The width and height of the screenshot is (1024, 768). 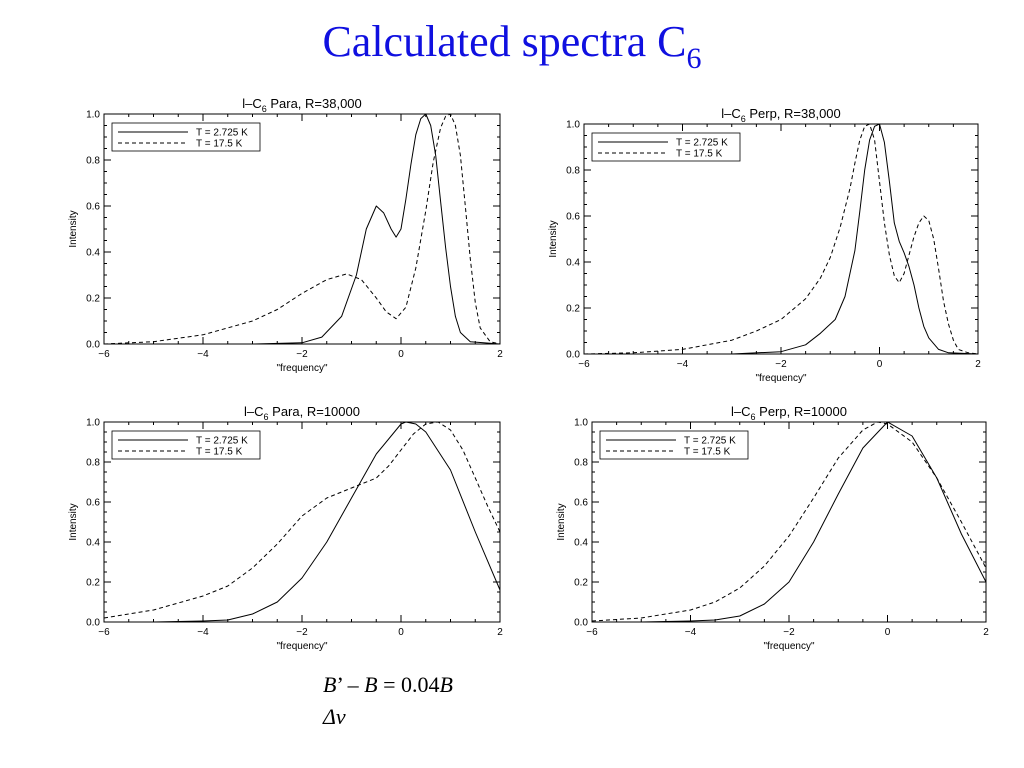 I want to click on page-title-subscript: 6, so click(x=694, y=58).